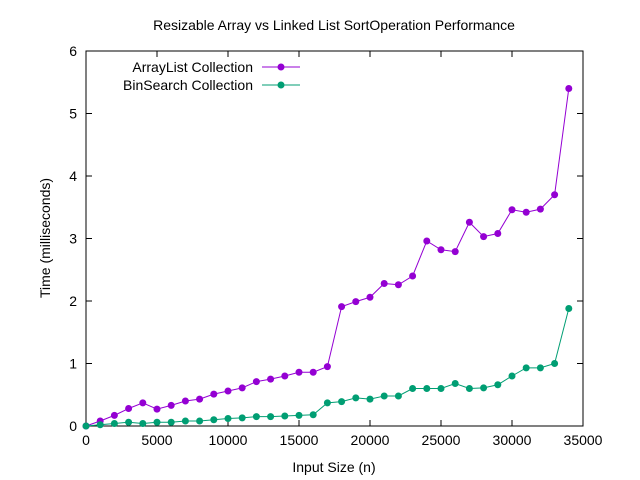 This screenshot has height=480, width=640. What do you see at coordinates (73, 239) in the screenshot?
I see `y-tick-label: 3` at bounding box center [73, 239].